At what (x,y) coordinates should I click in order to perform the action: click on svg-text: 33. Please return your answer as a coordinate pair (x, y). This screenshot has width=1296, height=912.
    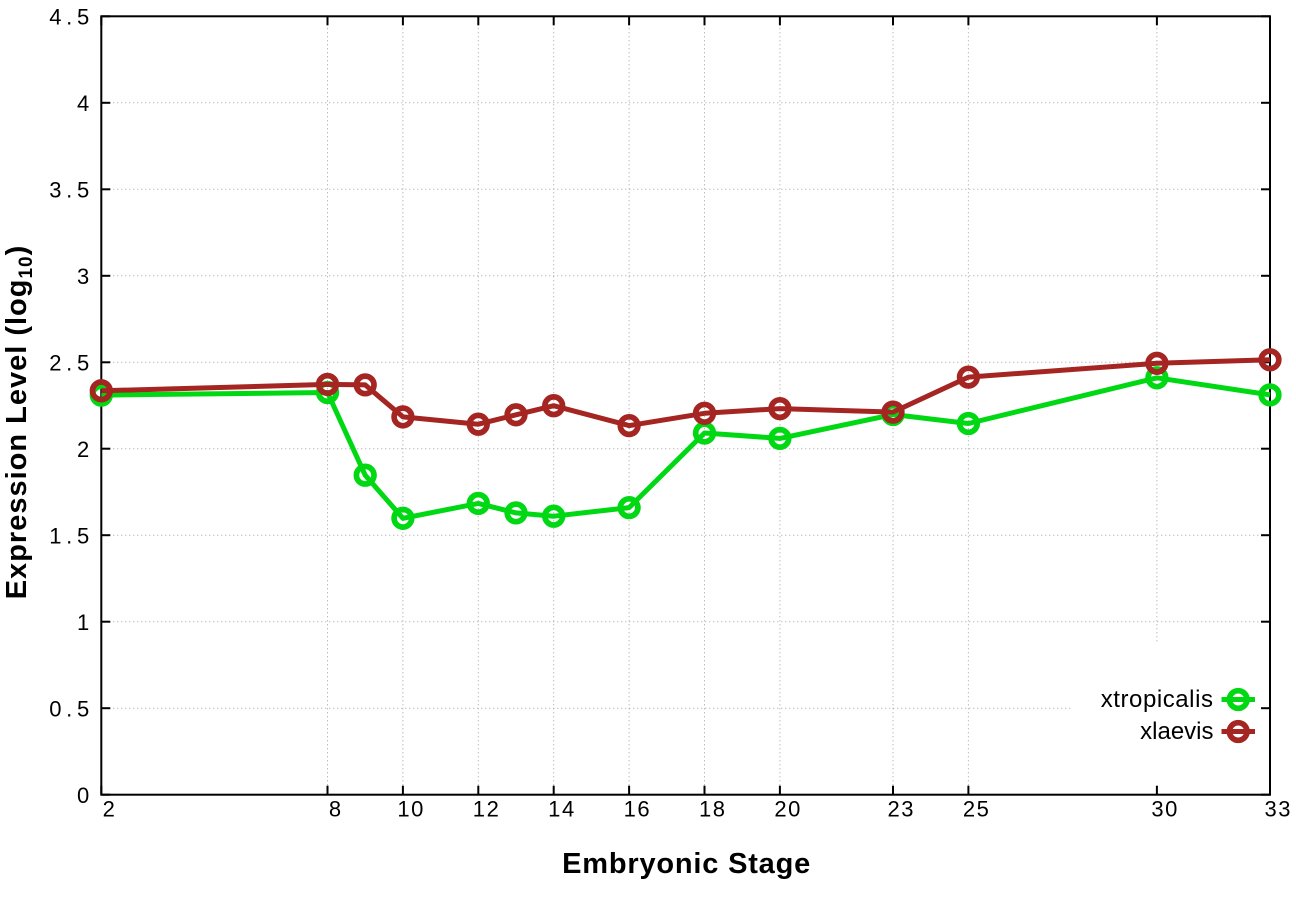
    Looking at the image, I should click on (1277, 809).